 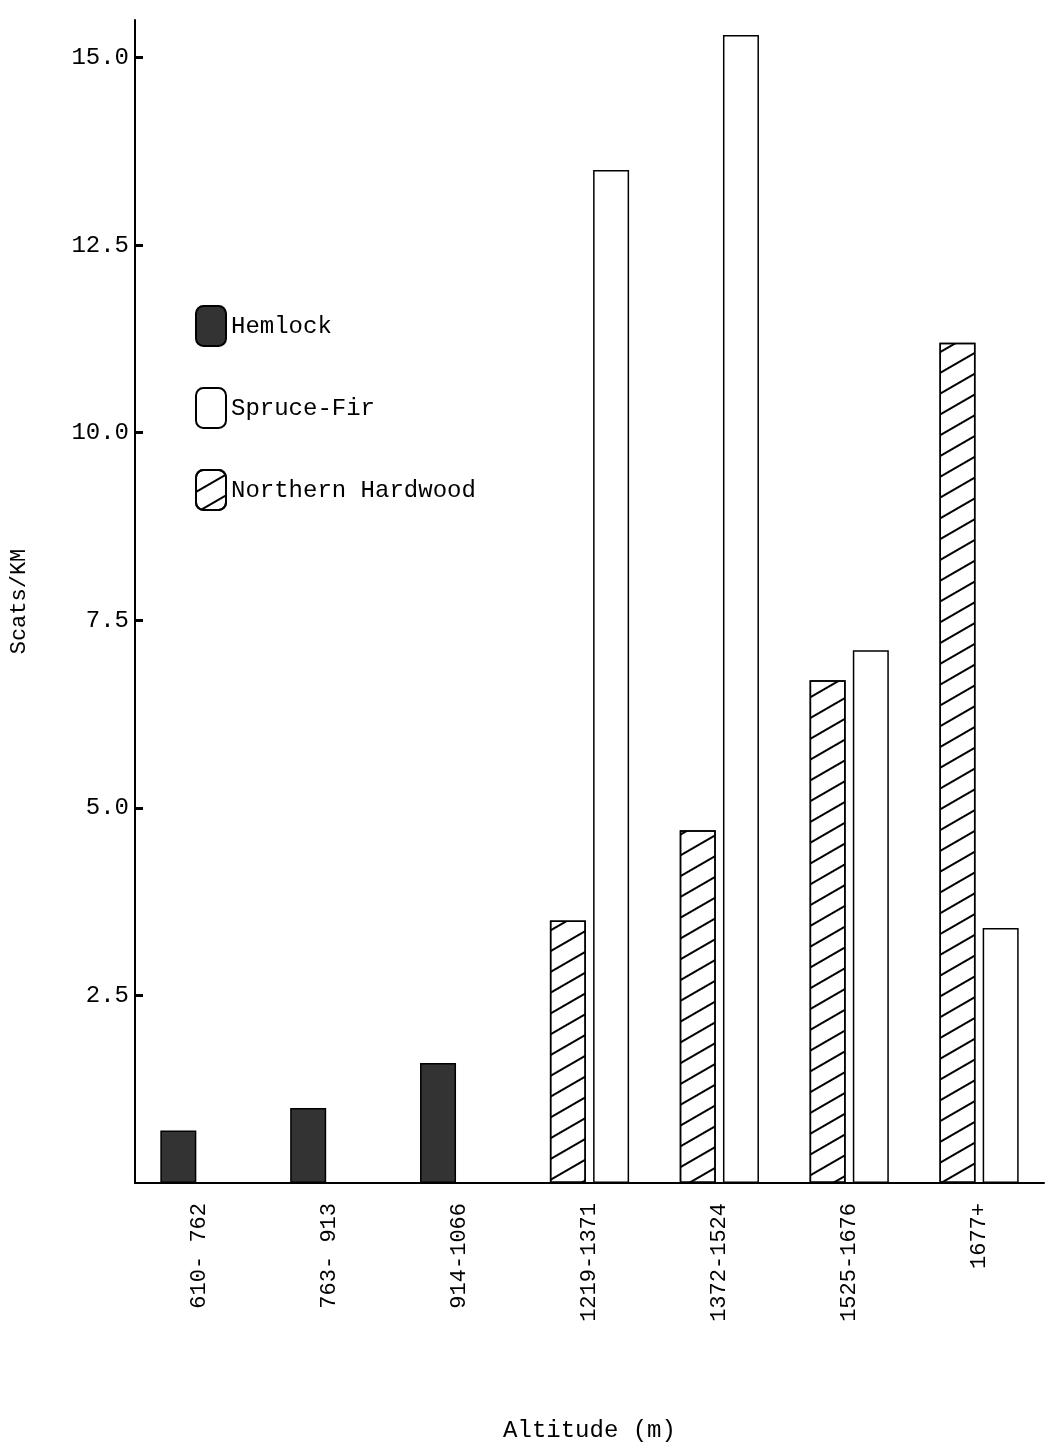 I want to click on x-tick-label: 1525-1676, so click(x=849, y=1262).